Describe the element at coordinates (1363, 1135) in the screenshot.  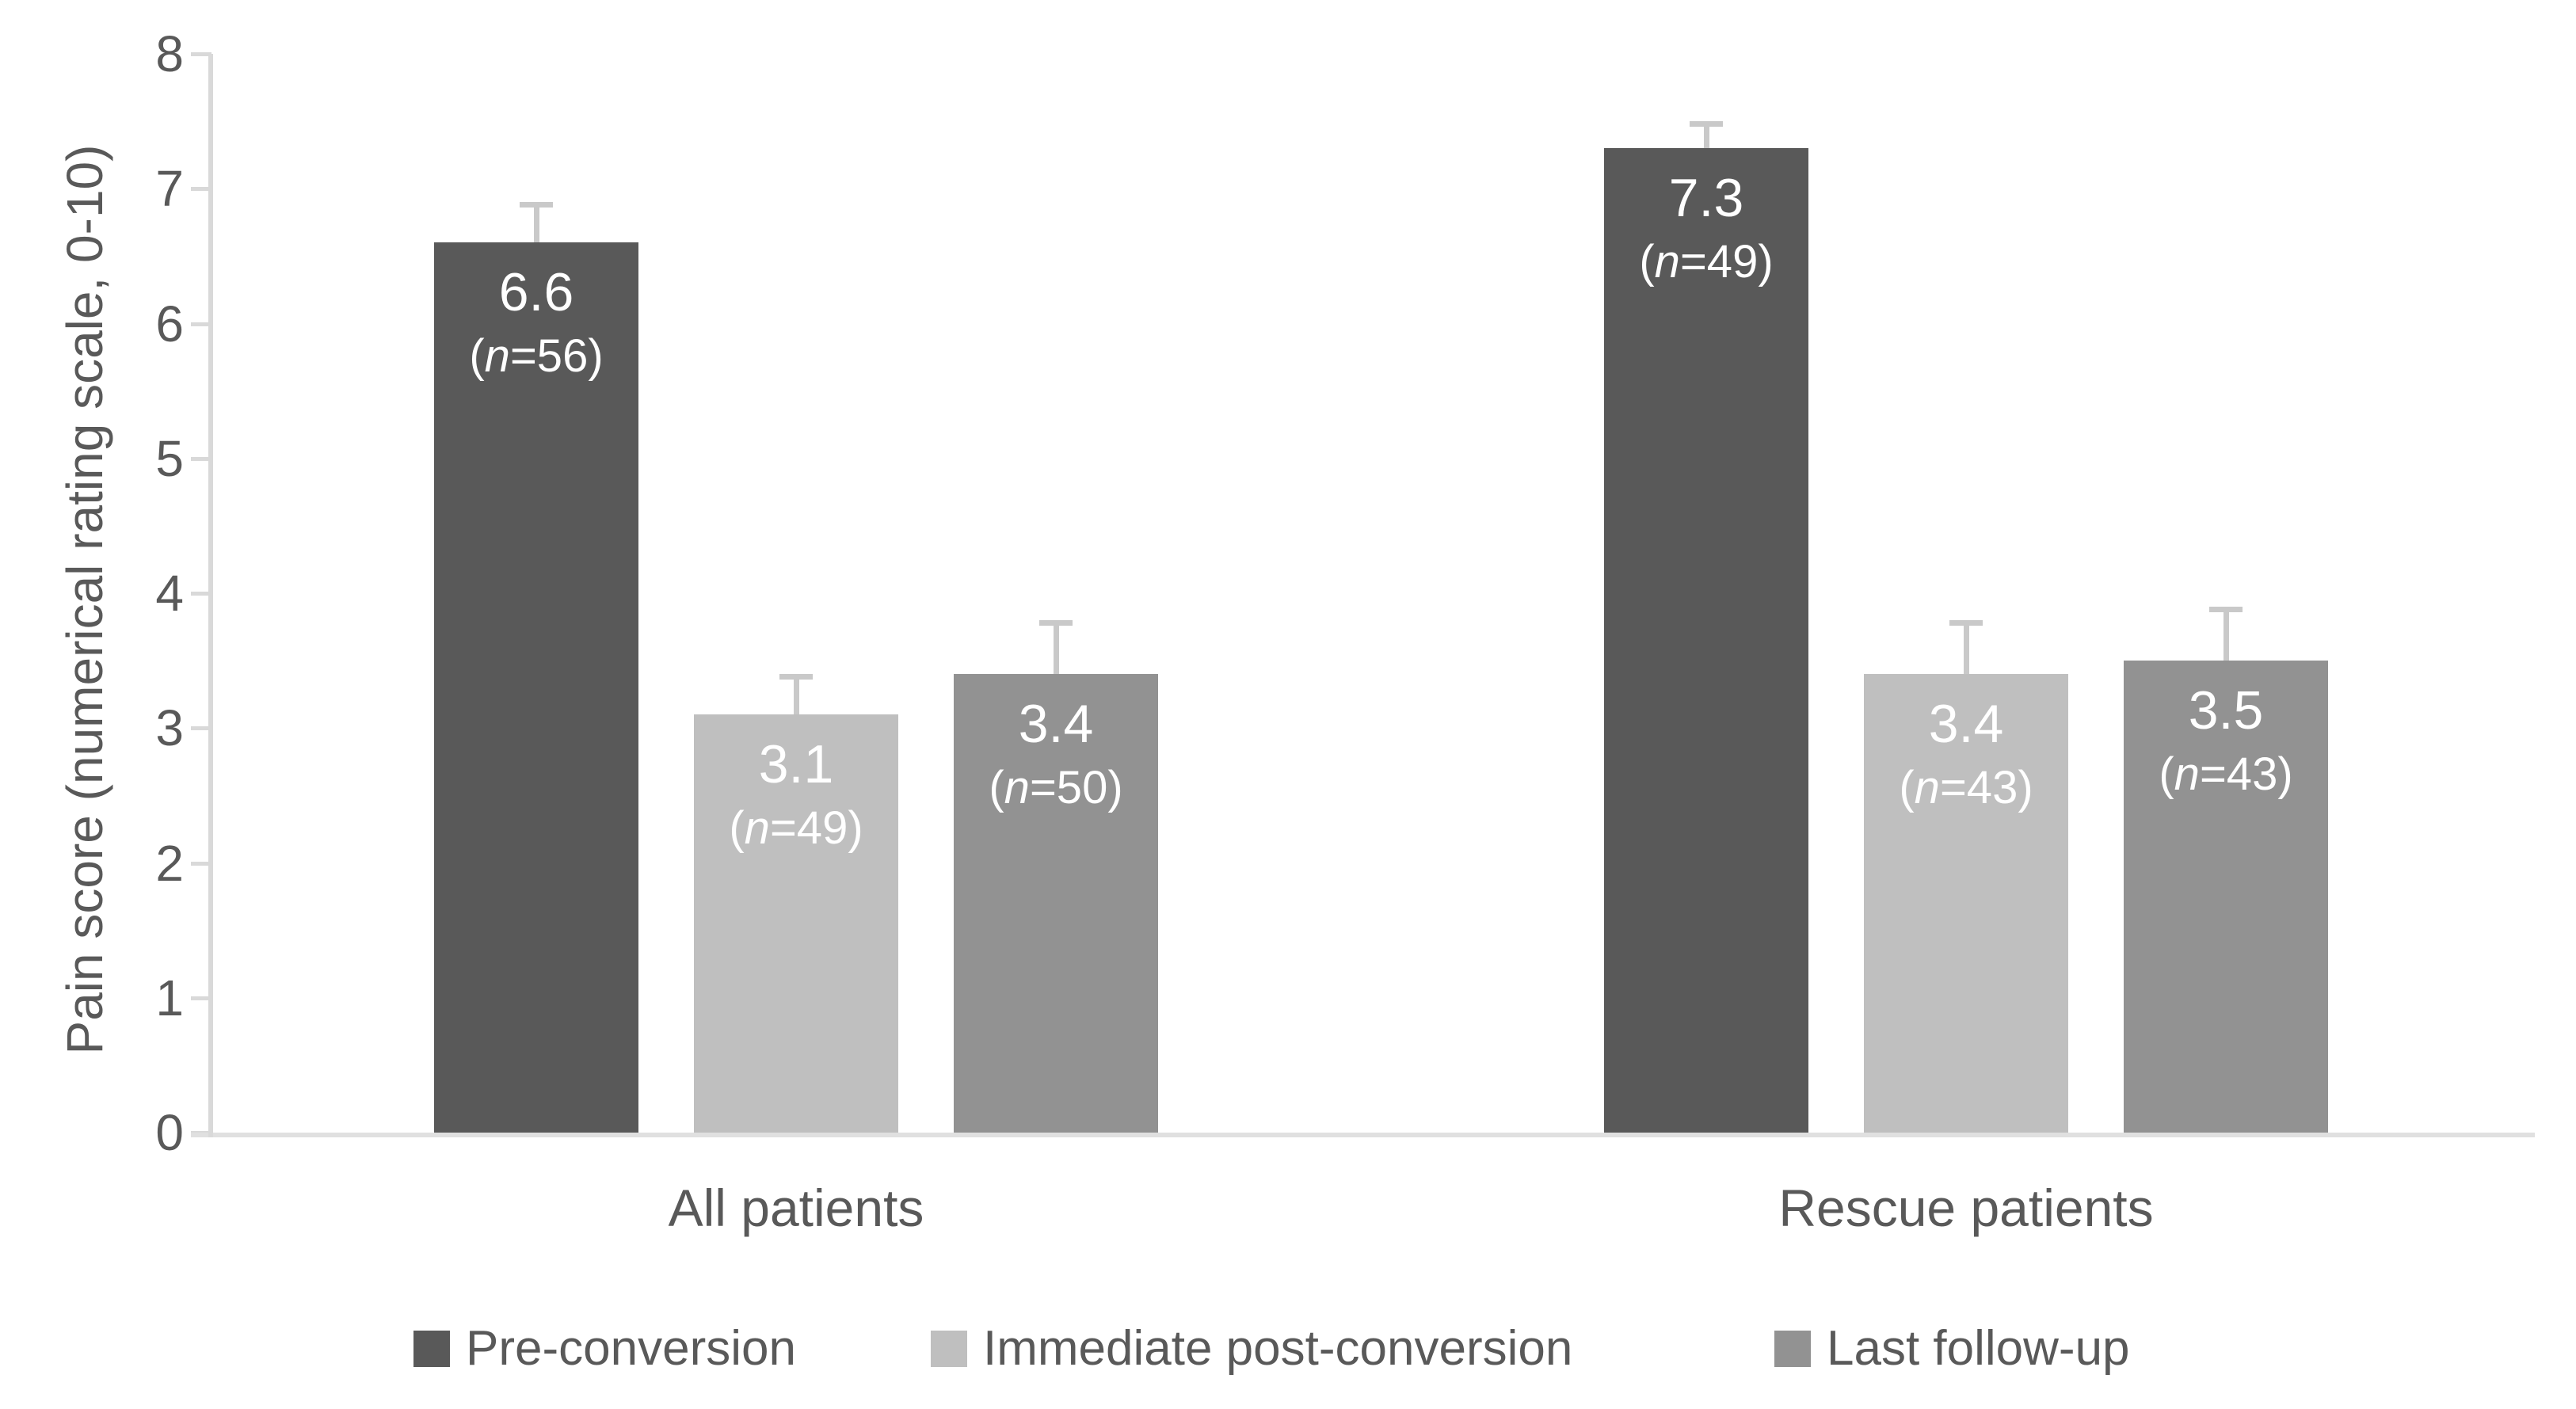
I see `x-axis-line` at that location.